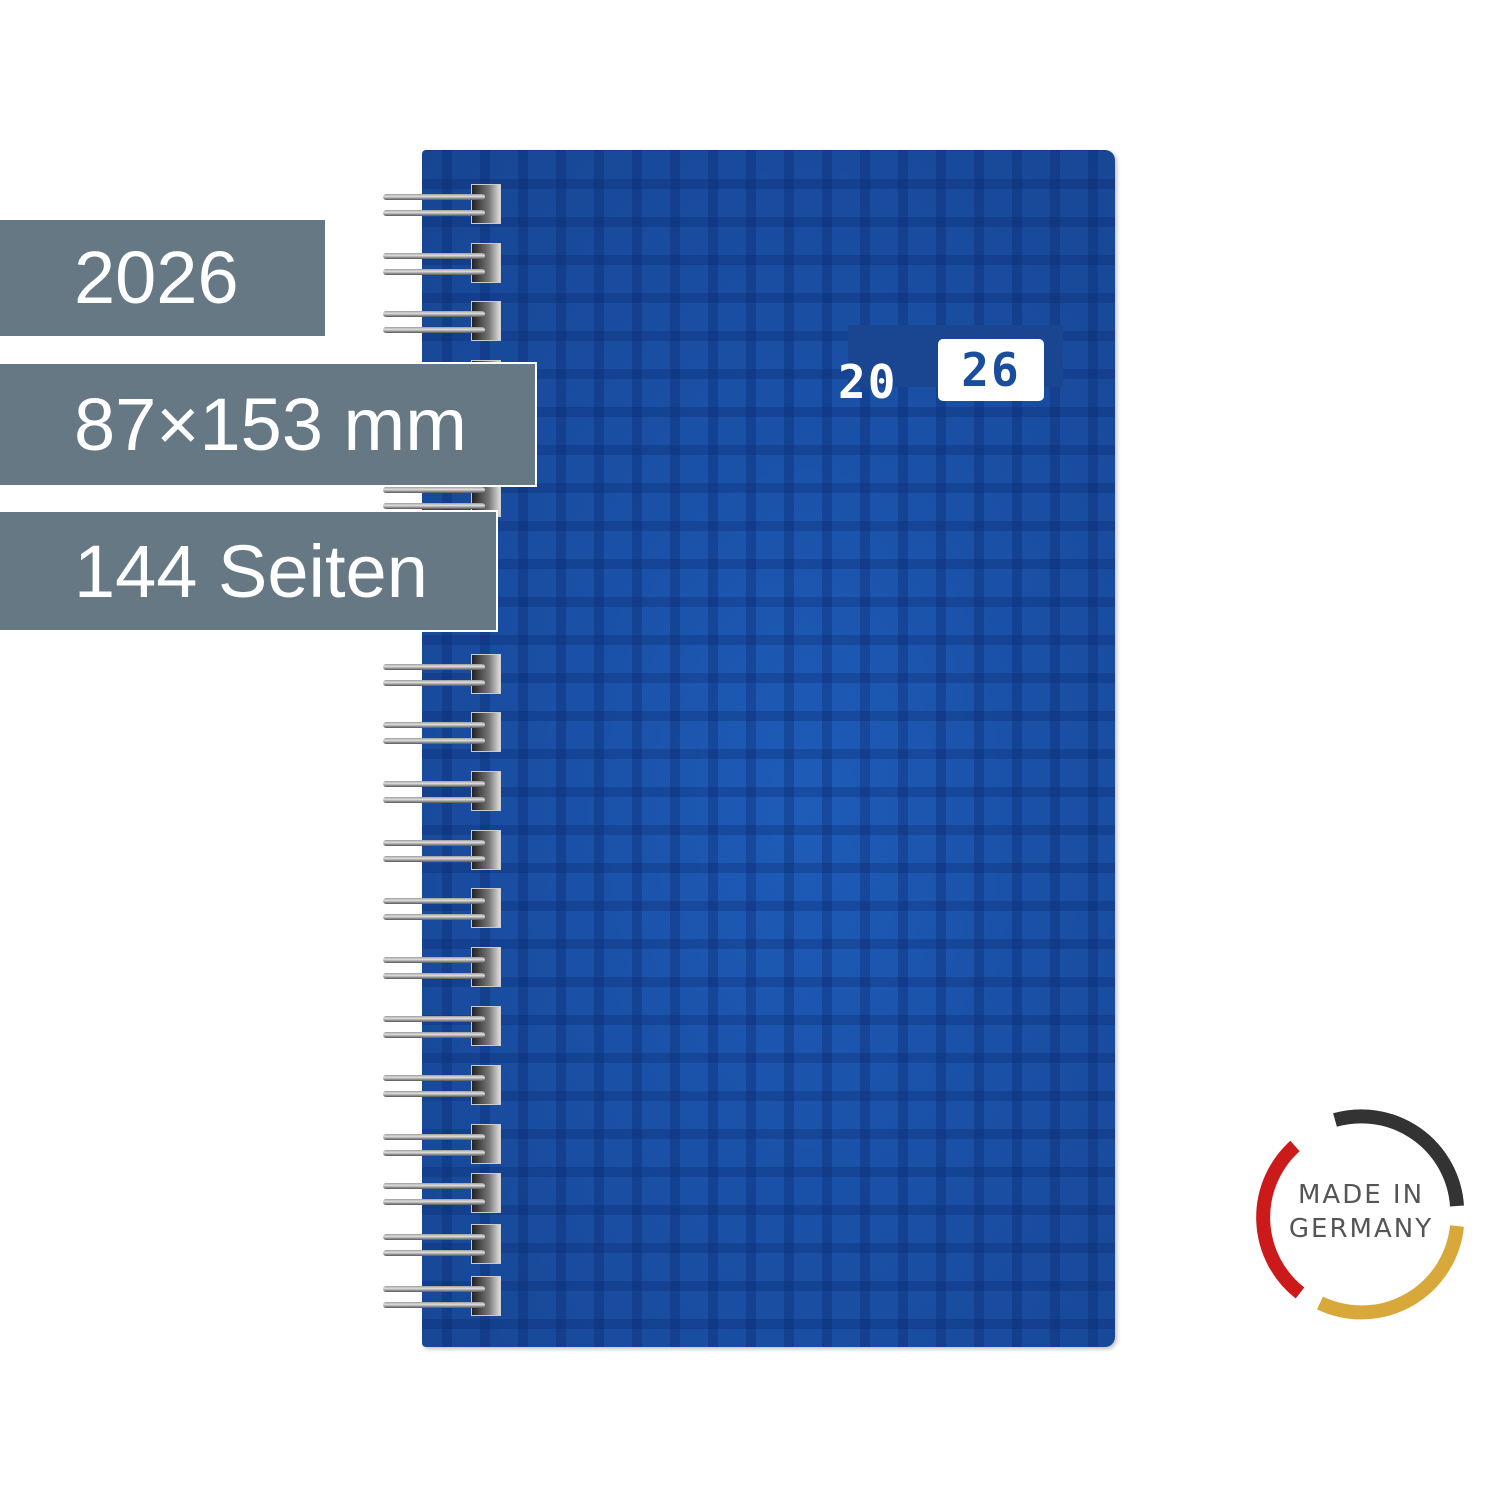 This screenshot has height=1500, width=1500. I want to click on label-pages: 144 Seiten, so click(249, 571).